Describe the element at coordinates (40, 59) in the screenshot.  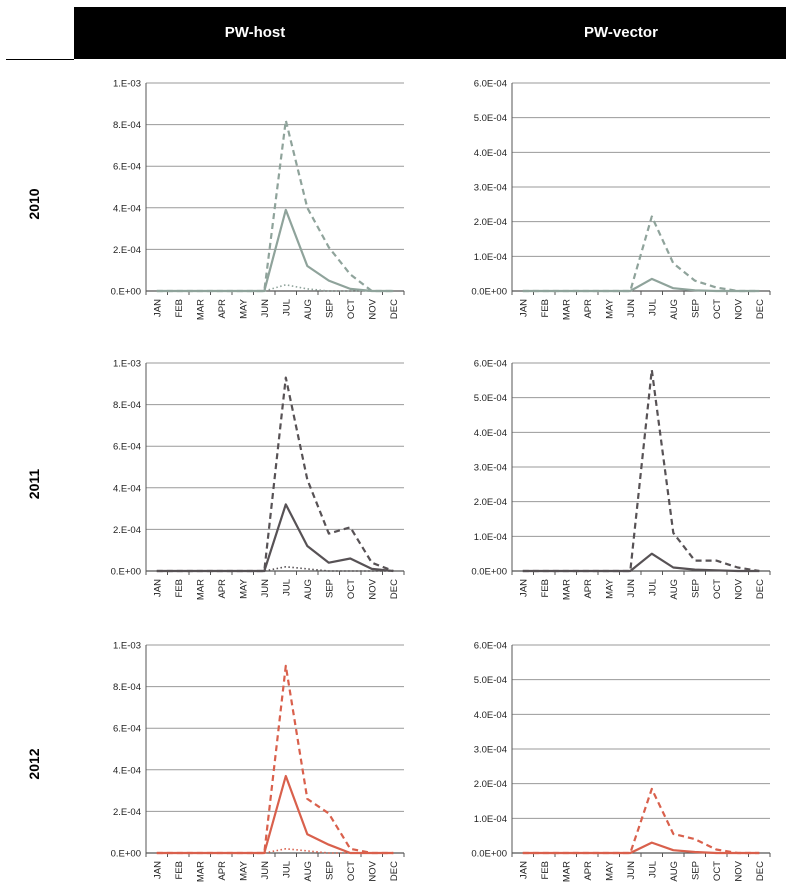
I see `header-rule` at that location.